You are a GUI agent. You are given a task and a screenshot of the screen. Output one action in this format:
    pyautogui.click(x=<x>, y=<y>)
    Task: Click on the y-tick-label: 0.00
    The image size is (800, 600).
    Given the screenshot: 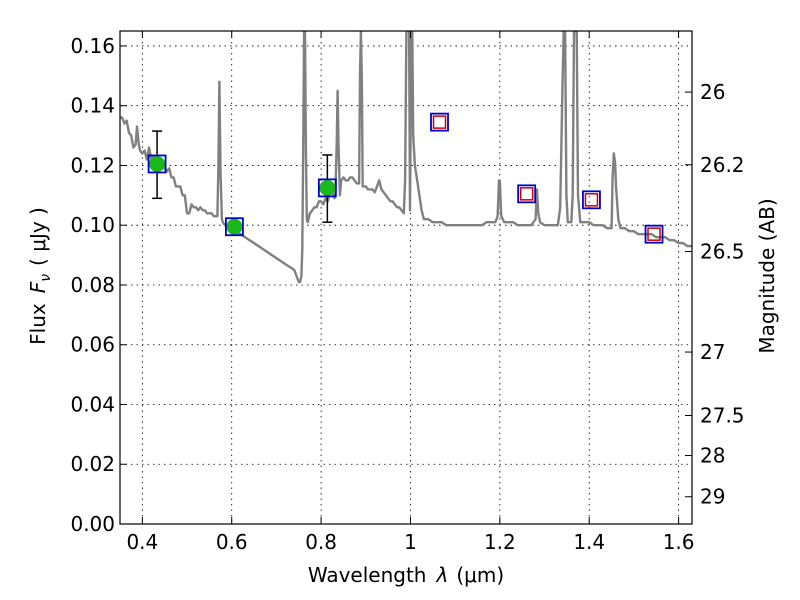 What is the action you would take?
    pyautogui.click(x=92, y=524)
    